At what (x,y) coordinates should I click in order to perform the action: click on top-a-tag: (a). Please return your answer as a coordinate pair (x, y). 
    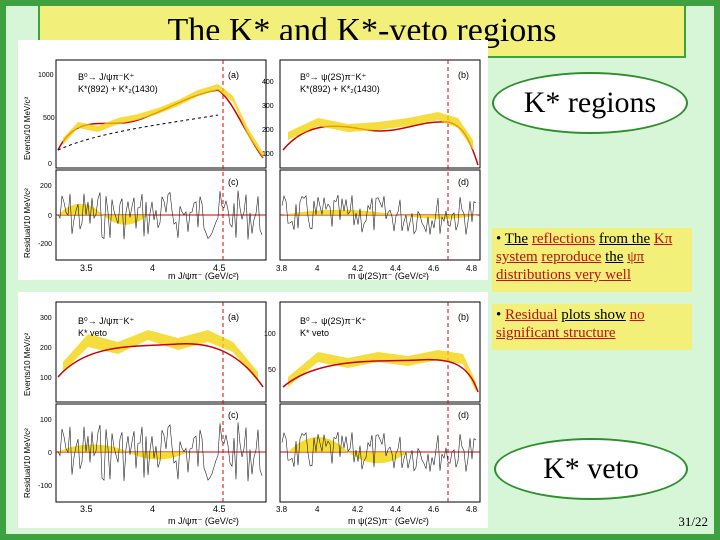
    Looking at the image, I should click on (233, 75).